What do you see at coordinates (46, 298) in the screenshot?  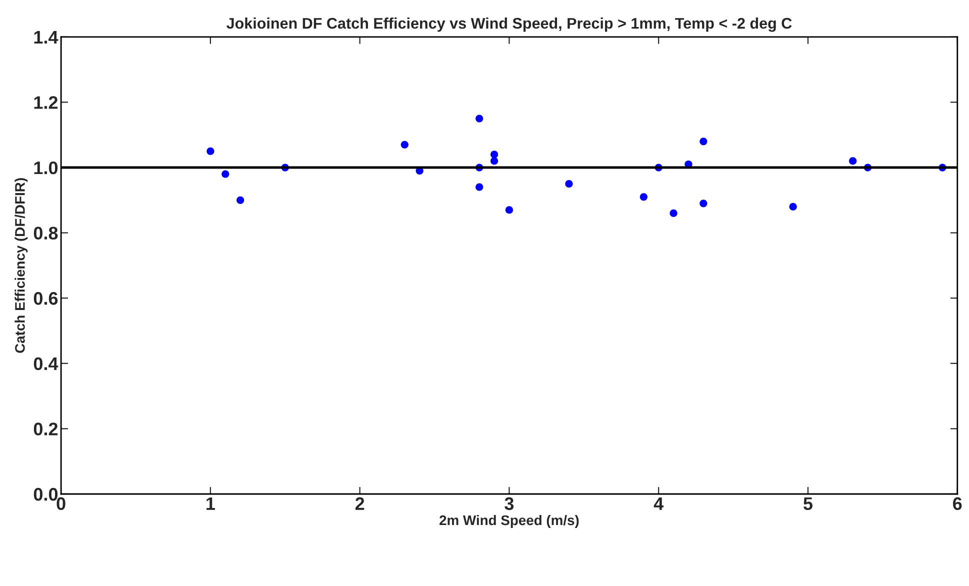 I see `y-tick-label: 0.6` at bounding box center [46, 298].